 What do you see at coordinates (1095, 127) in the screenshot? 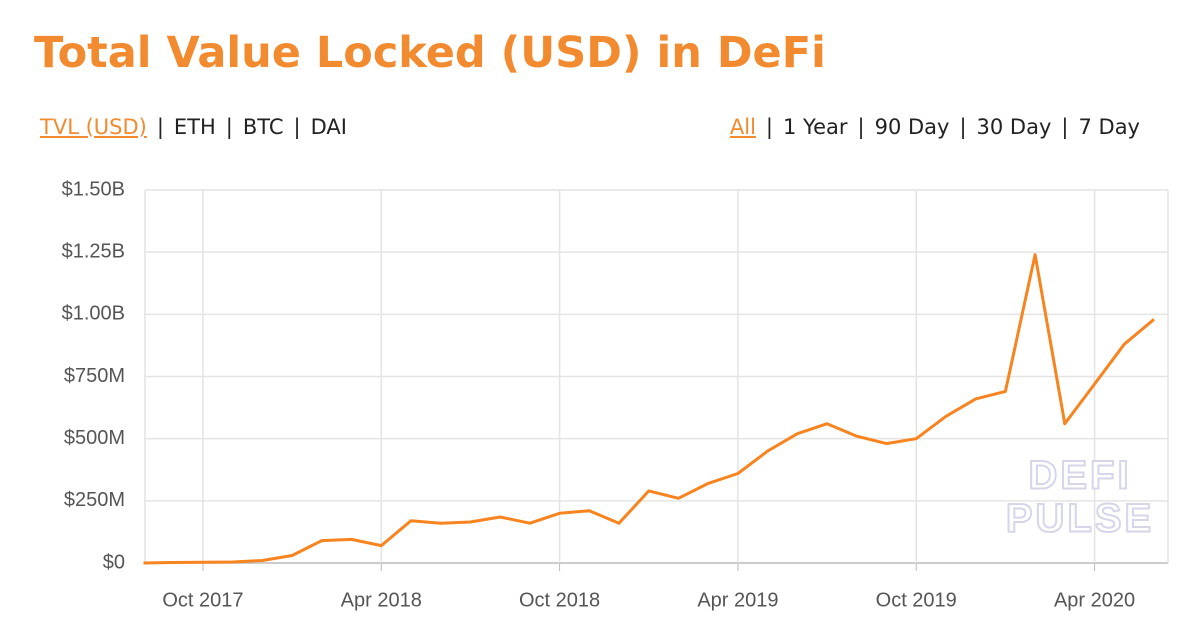
I see `tab: 7 Day` at bounding box center [1095, 127].